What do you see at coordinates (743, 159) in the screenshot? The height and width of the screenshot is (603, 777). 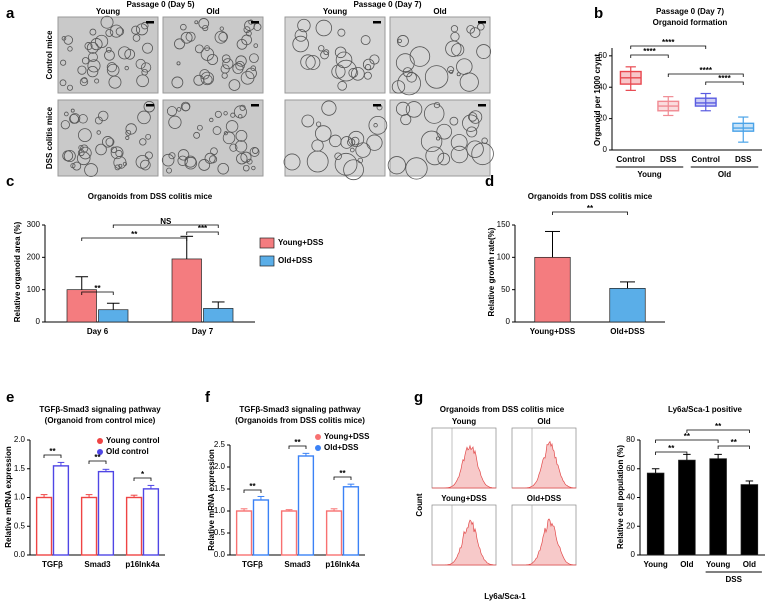 I see `x-tick-label: DSS` at bounding box center [743, 159].